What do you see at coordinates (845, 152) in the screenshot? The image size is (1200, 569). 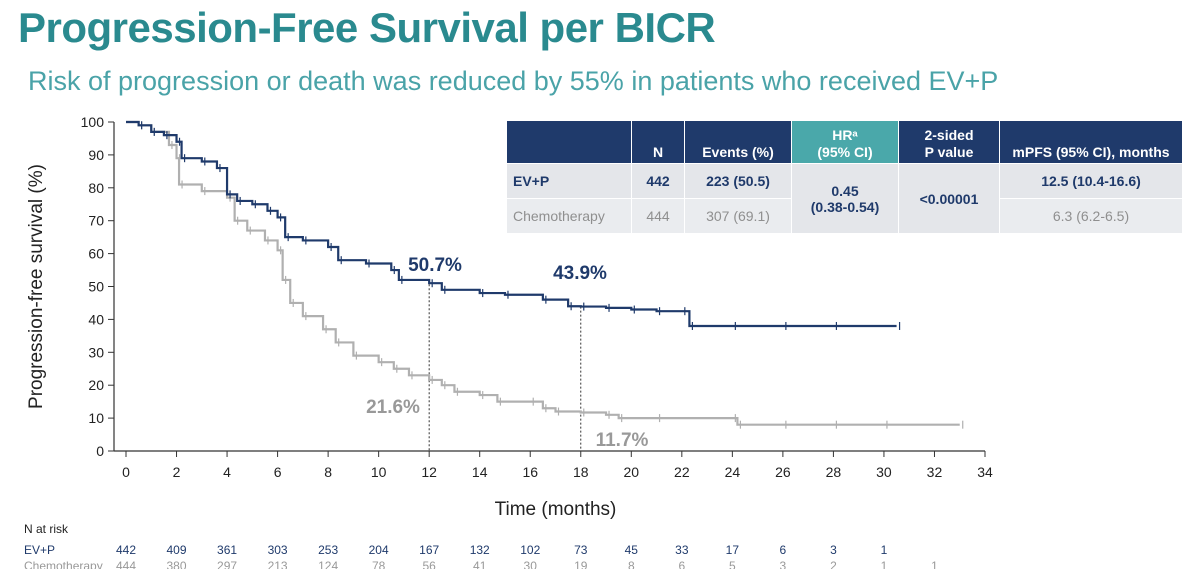 I see `header-hr-line2: (95% CI)` at bounding box center [845, 152].